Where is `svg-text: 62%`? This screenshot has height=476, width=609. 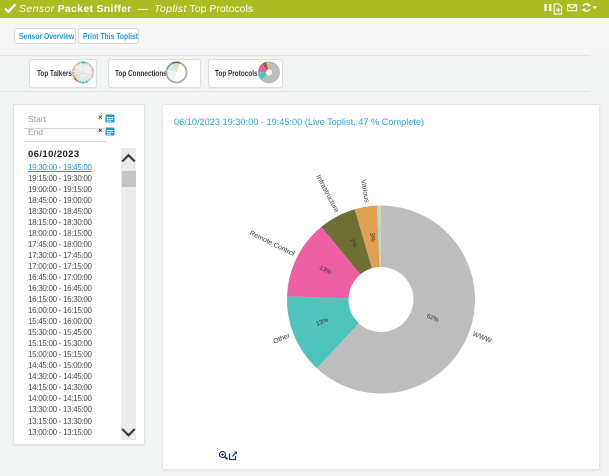 svg-text: 62% is located at coordinates (433, 318).